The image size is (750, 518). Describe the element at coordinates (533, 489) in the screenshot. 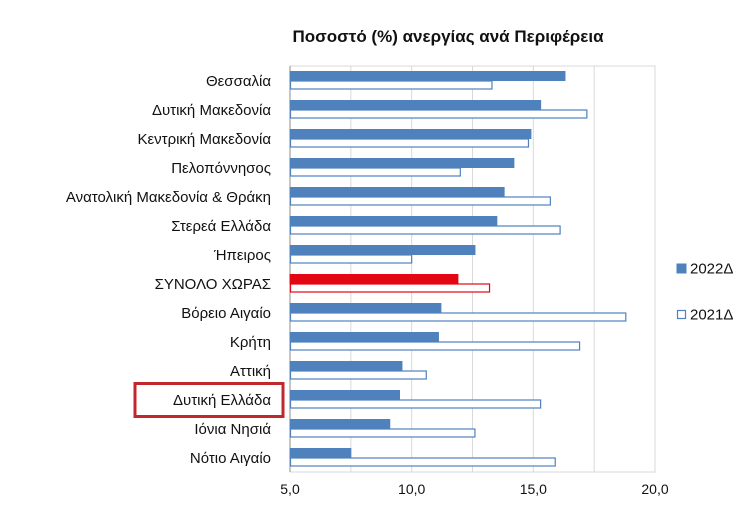

I see `x-tick-label: 15,0` at that location.